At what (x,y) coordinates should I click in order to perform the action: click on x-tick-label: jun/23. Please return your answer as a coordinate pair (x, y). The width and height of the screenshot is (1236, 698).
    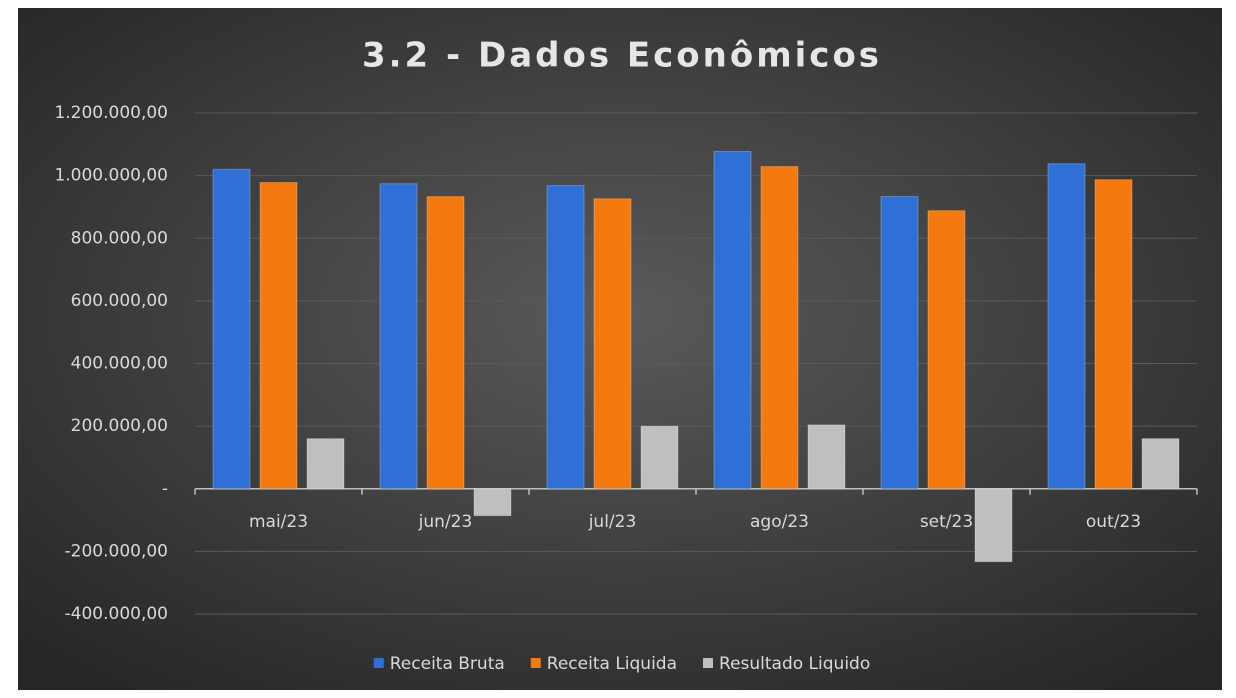
    Looking at the image, I should click on (445, 522).